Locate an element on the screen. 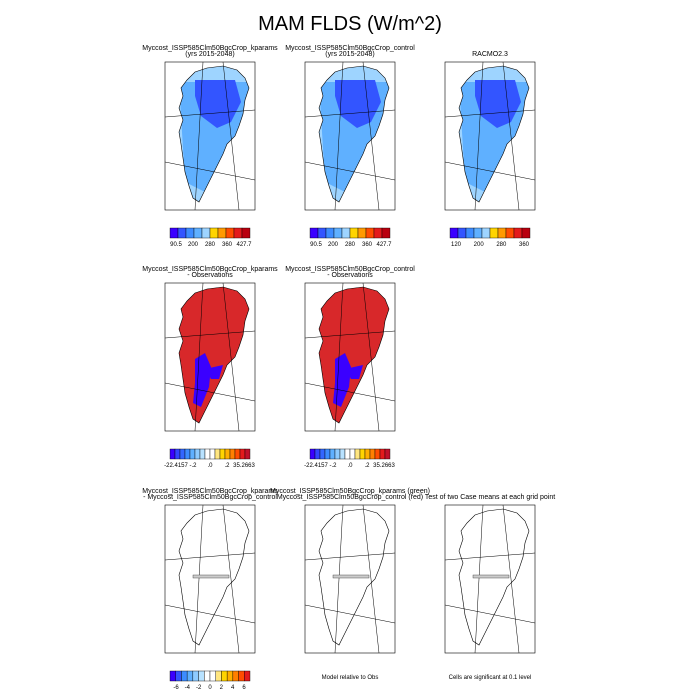 The image size is (700, 700). colorbar-label: 120 is located at coordinates (456, 245).